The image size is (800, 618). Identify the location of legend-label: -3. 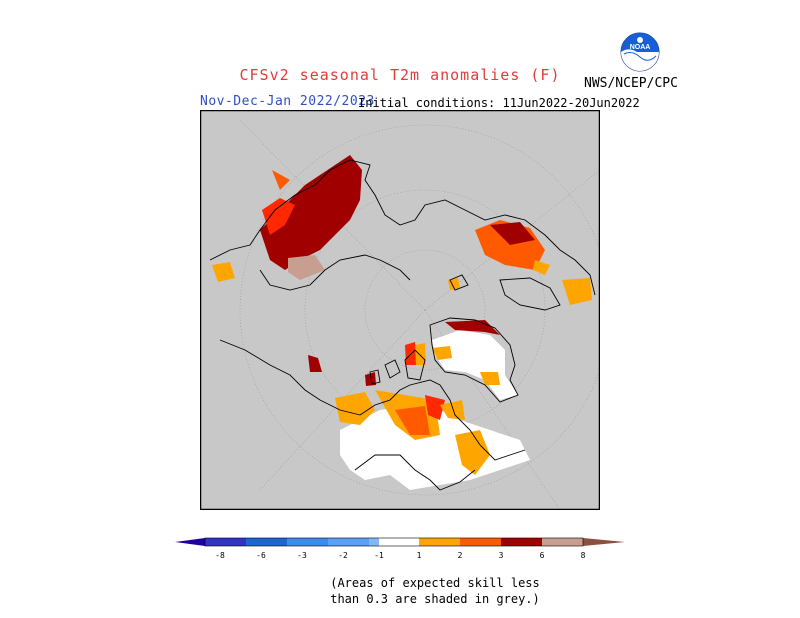
(302, 555).